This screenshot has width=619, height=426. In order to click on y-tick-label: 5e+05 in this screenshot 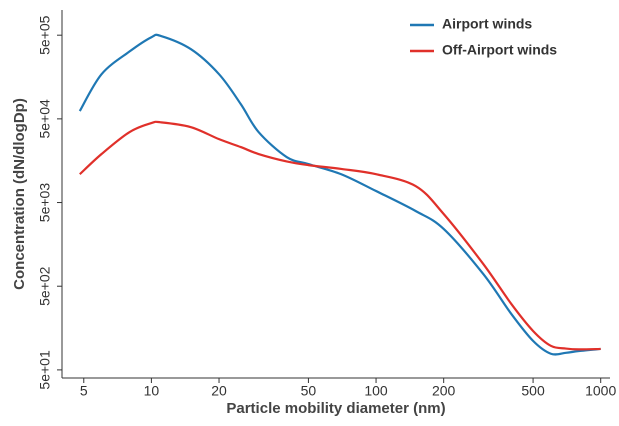, I will do `click(45, 35)`.